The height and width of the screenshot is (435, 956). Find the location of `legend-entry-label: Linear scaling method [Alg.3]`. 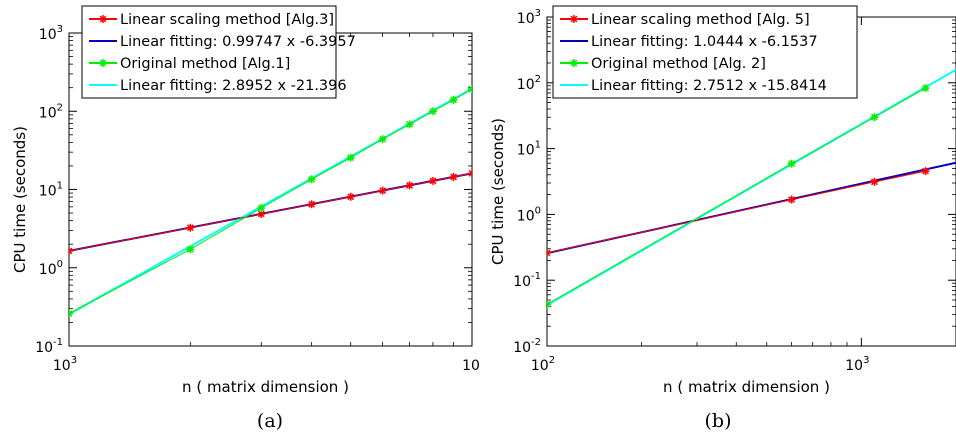

legend-entry-label: Linear scaling method [Alg.3] is located at coordinates (227, 20).